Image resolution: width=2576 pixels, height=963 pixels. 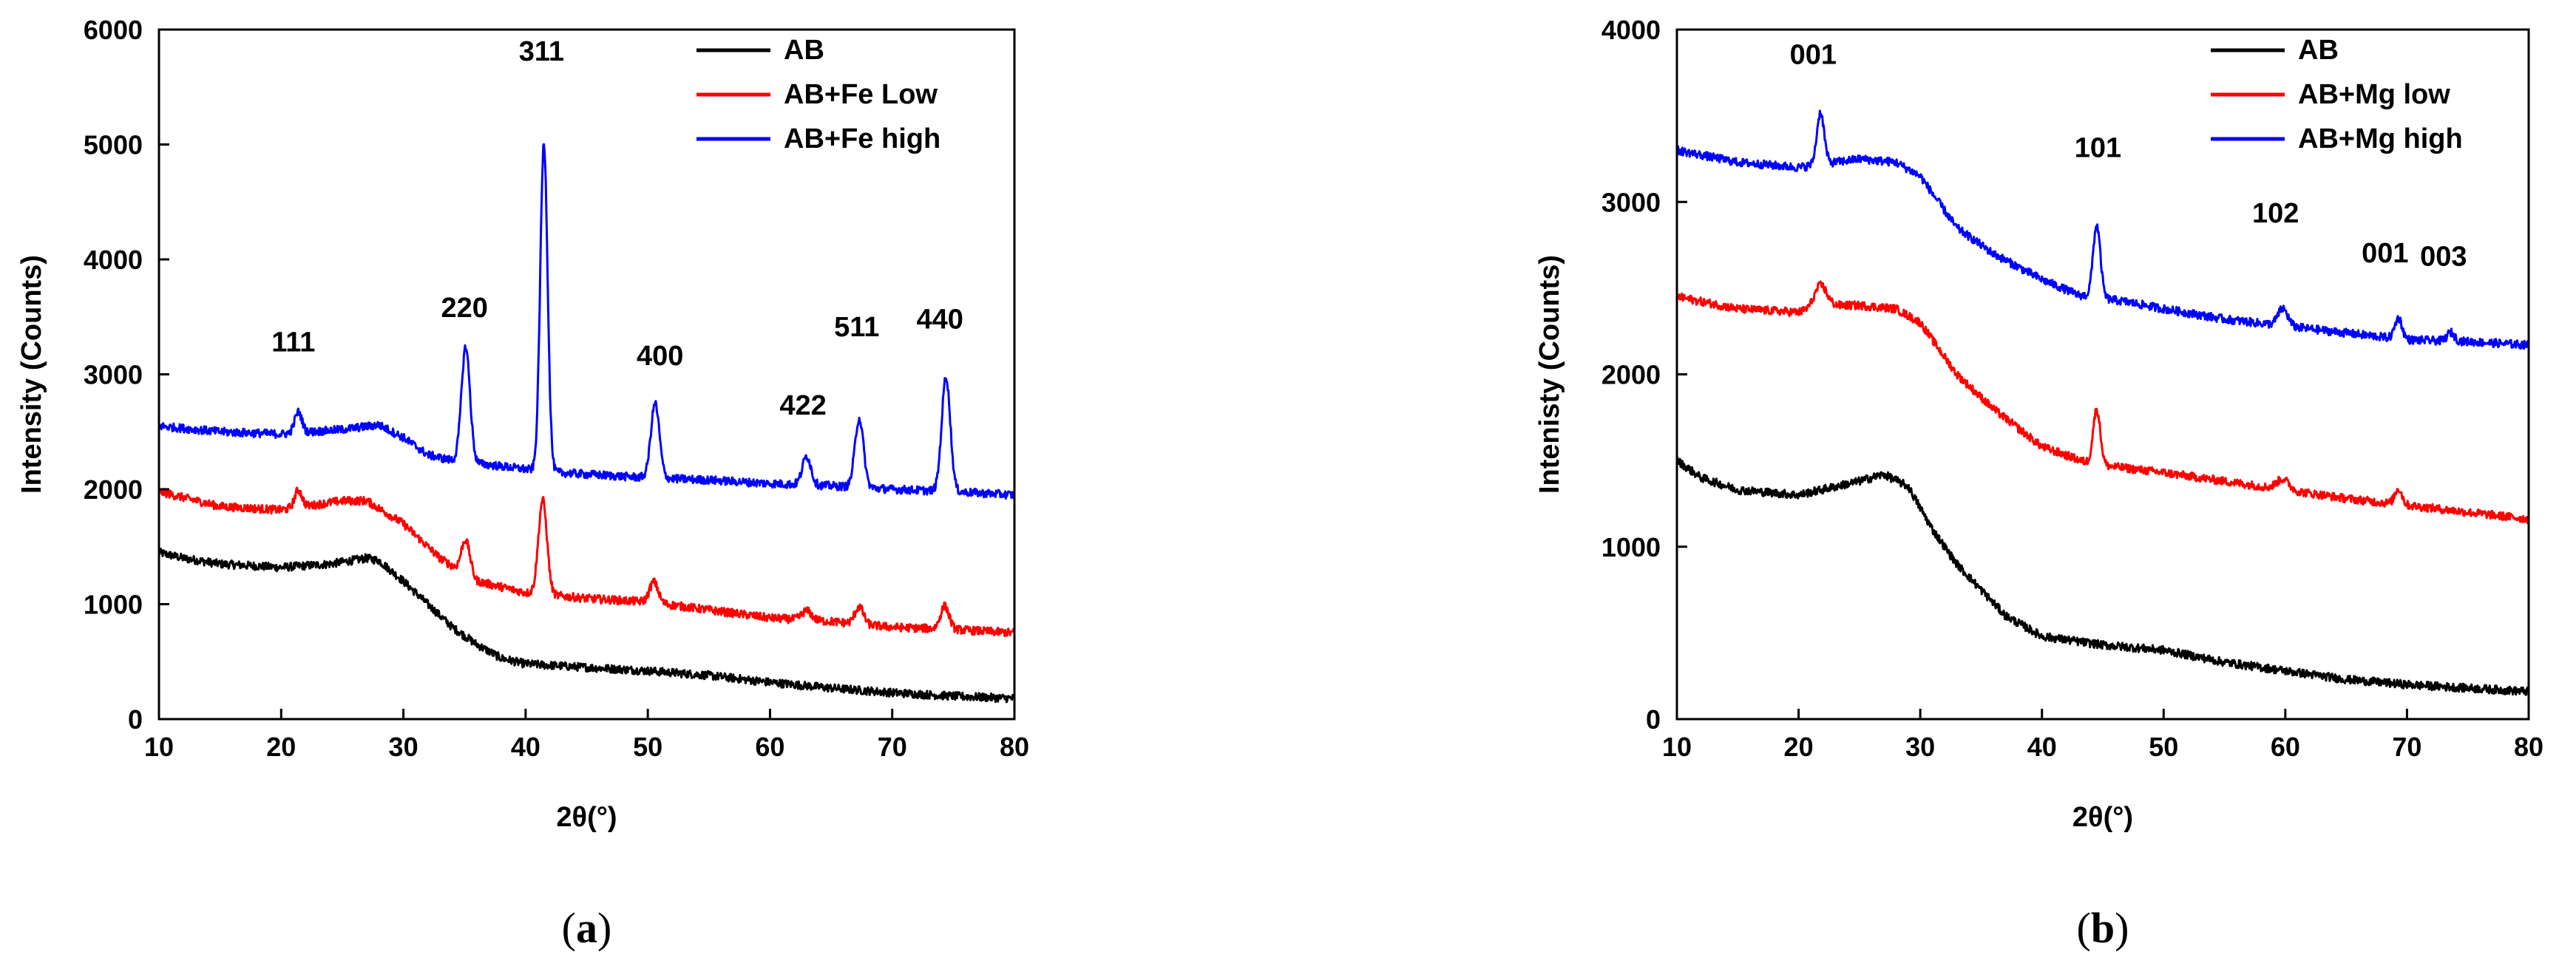 What do you see at coordinates (2042, 747) in the screenshot?
I see `x-tick-label-b-3: 40` at bounding box center [2042, 747].